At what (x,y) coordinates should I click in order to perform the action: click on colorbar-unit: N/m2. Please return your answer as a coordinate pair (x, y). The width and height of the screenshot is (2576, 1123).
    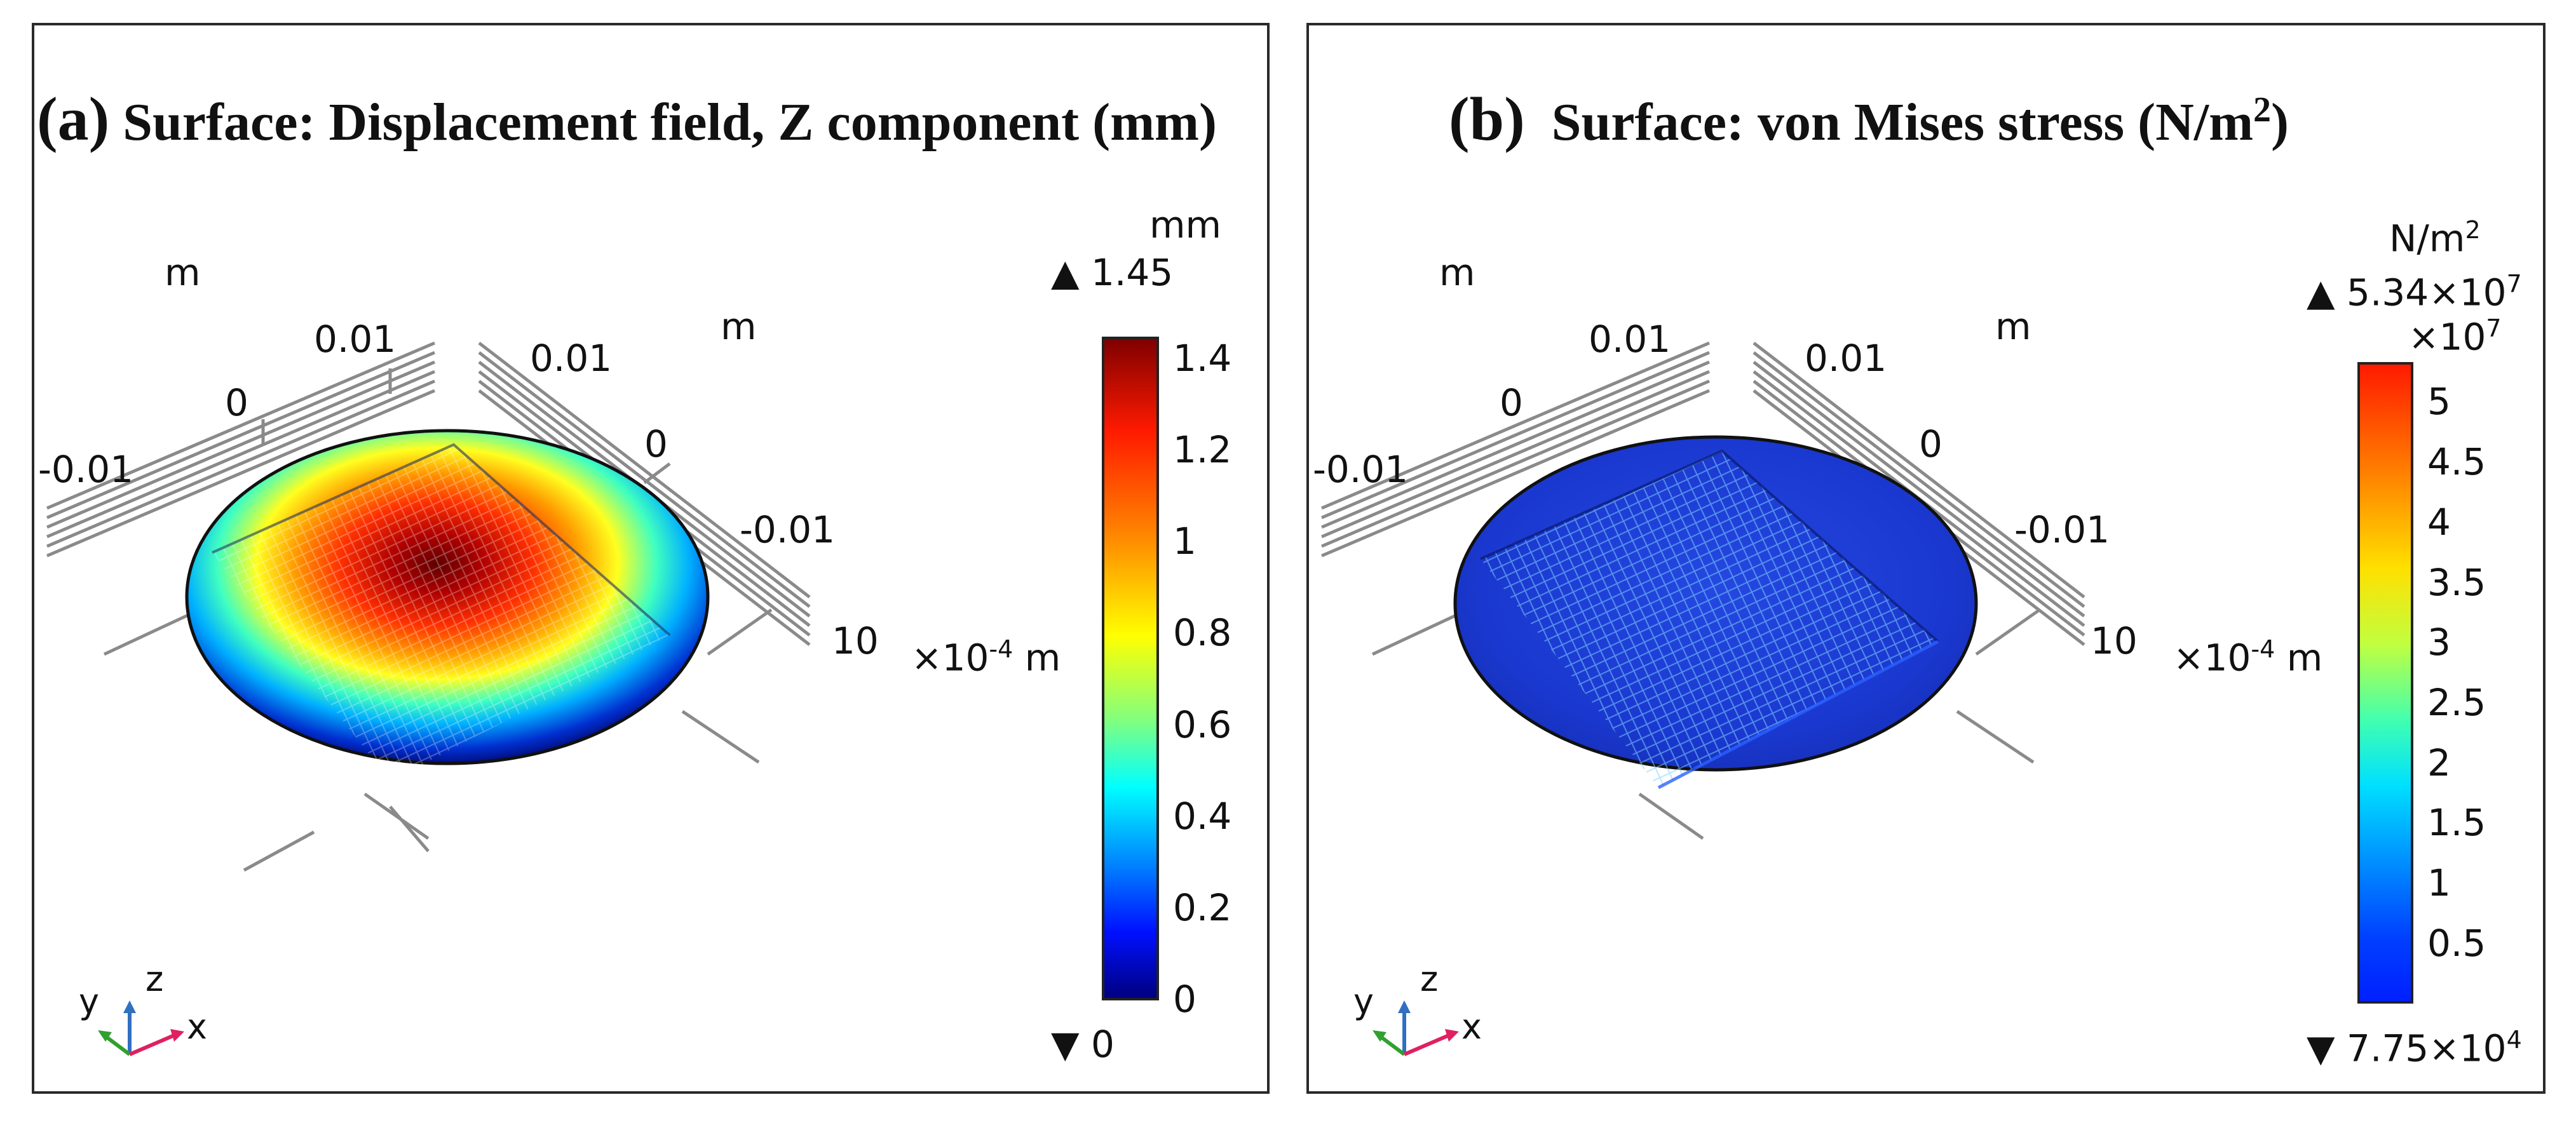
    Looking at the image, I should click on (2435, 238).